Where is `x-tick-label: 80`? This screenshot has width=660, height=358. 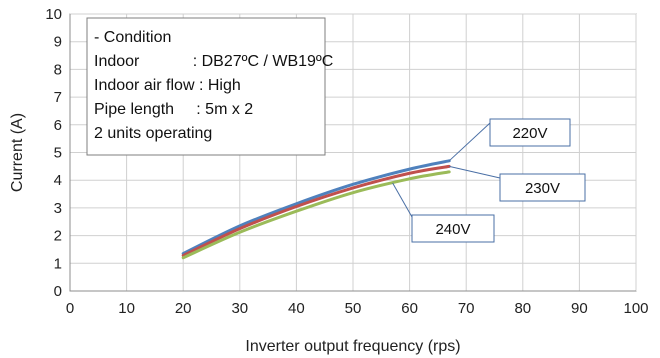 x-tick-label: 80 is located at coordinates (522, 308).